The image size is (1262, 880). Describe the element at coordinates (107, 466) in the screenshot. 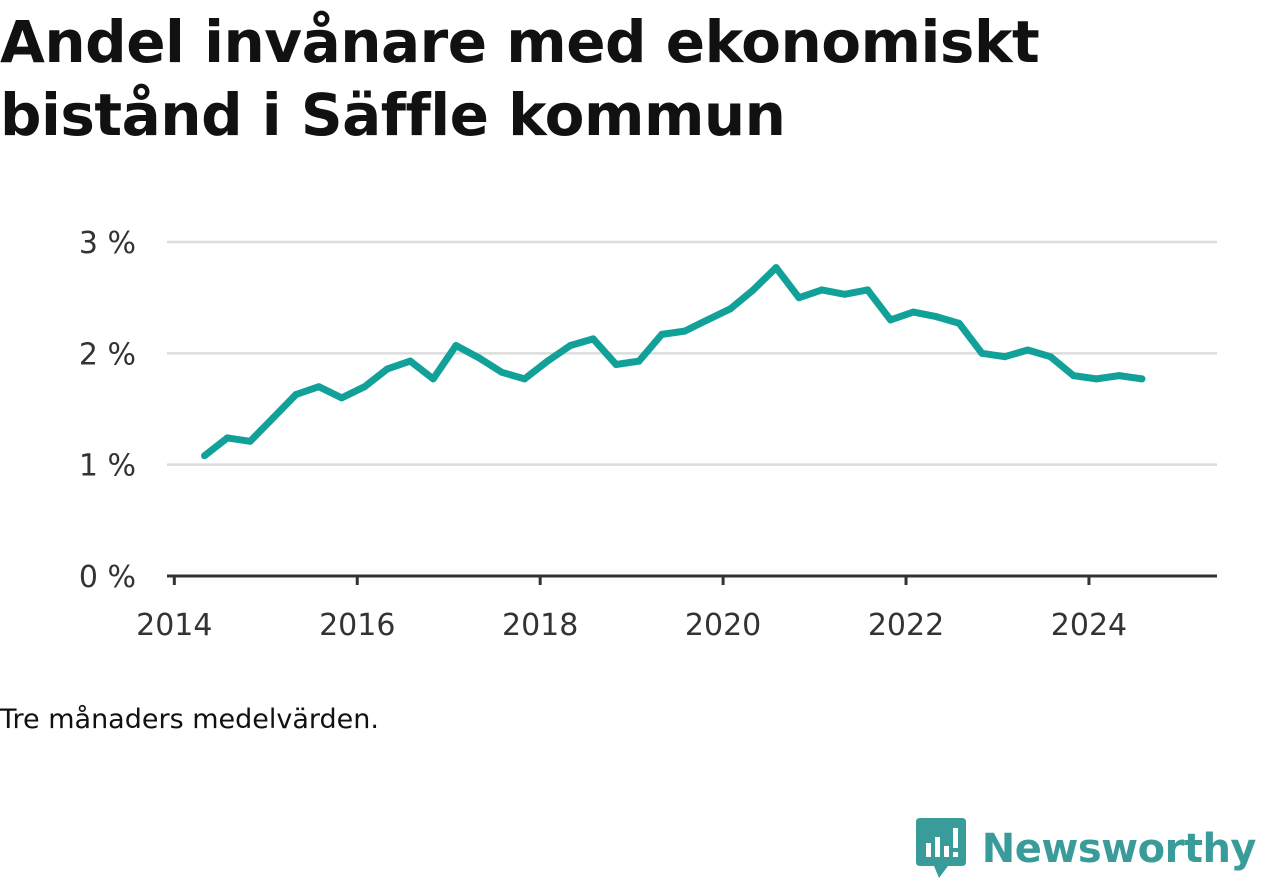

I see `y-tick-label: 1 %` at that location.